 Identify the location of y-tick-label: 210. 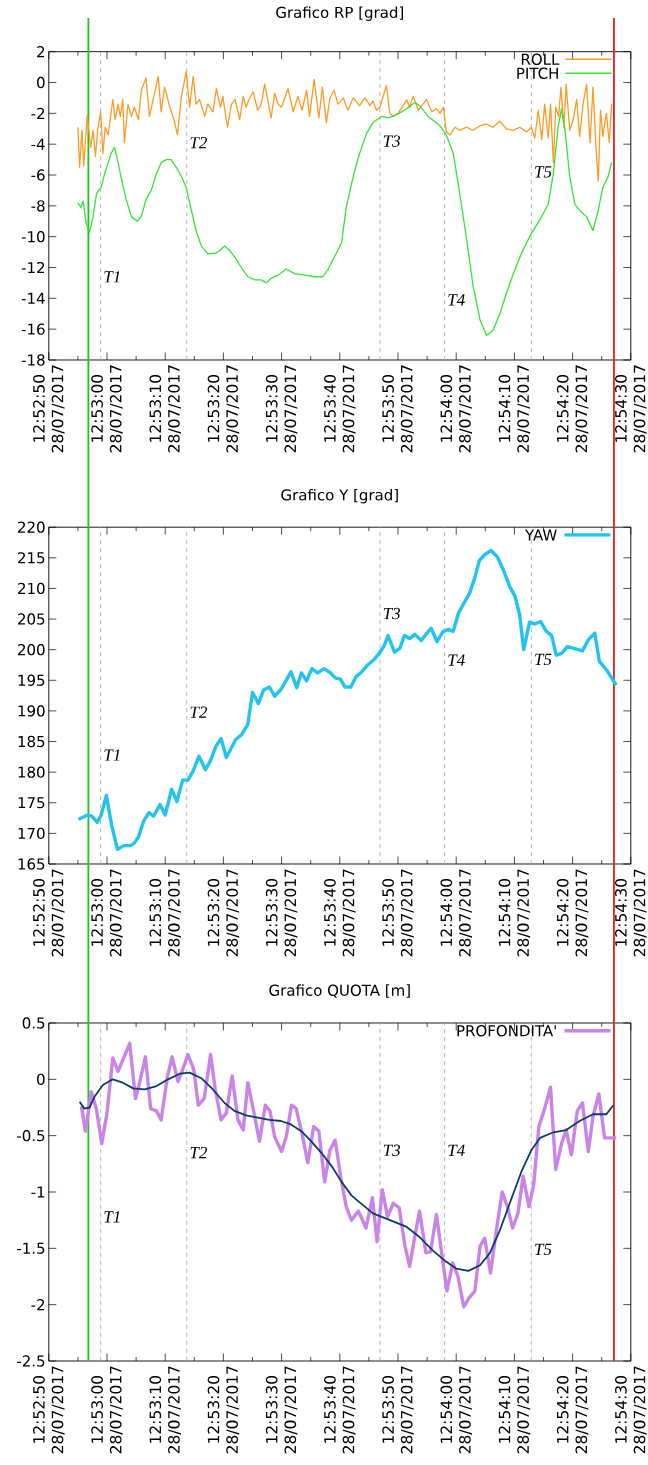
(31, 588).